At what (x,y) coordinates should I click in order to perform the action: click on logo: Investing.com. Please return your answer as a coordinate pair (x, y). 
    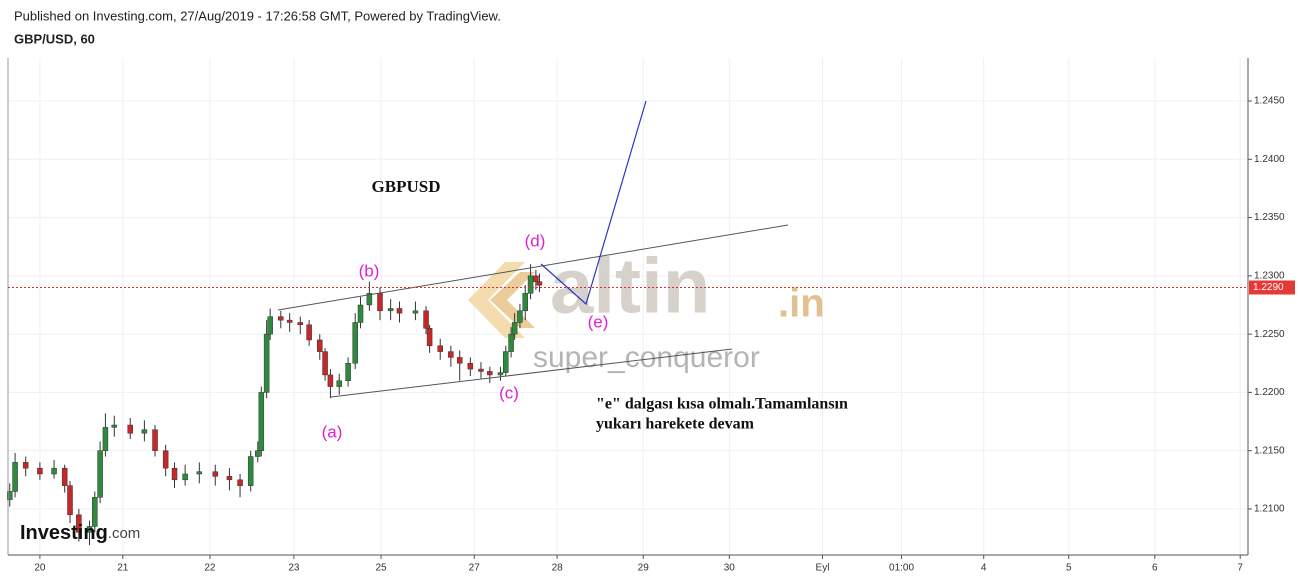
    Looking at the image, I should click on (80, 533).